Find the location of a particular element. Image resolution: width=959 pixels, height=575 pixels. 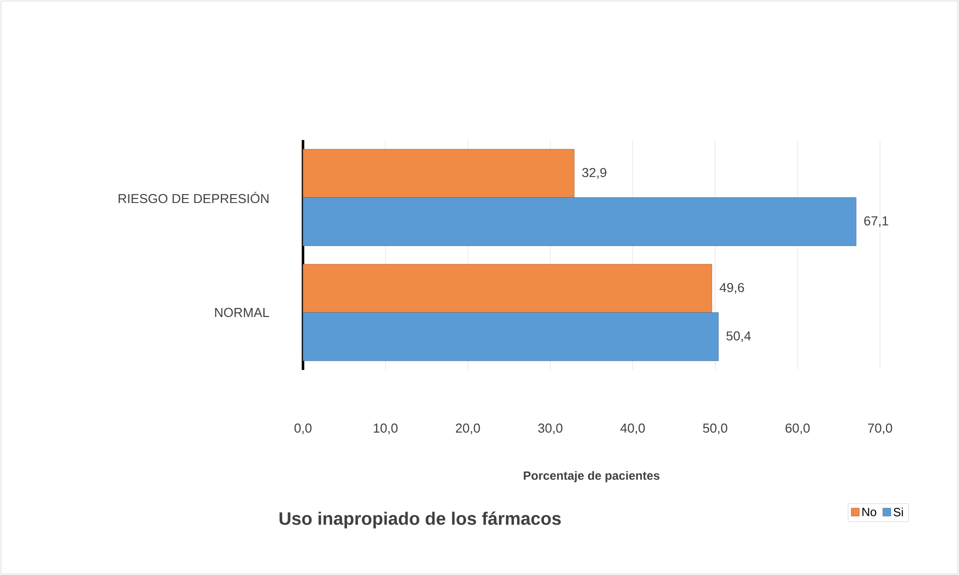

data-label: 50,4 is located at coordinates (738, 336).